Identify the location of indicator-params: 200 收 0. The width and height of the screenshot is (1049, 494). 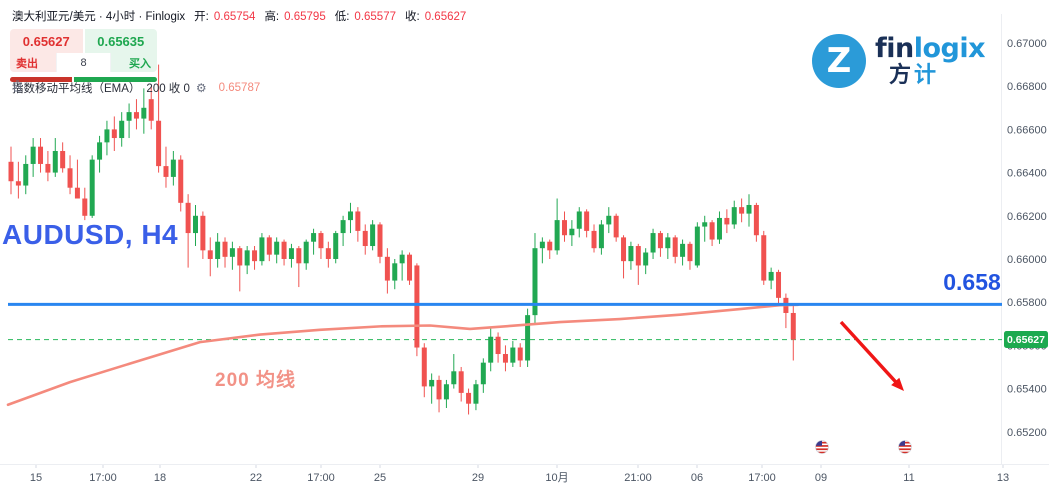
(168, 89).